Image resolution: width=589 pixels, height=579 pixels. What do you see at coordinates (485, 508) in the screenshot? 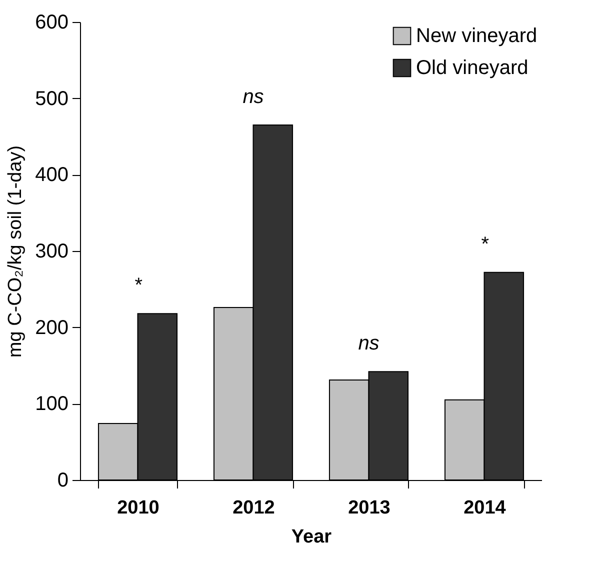
I see `x-tick-label: 2014` at bounding box center [485, 508].